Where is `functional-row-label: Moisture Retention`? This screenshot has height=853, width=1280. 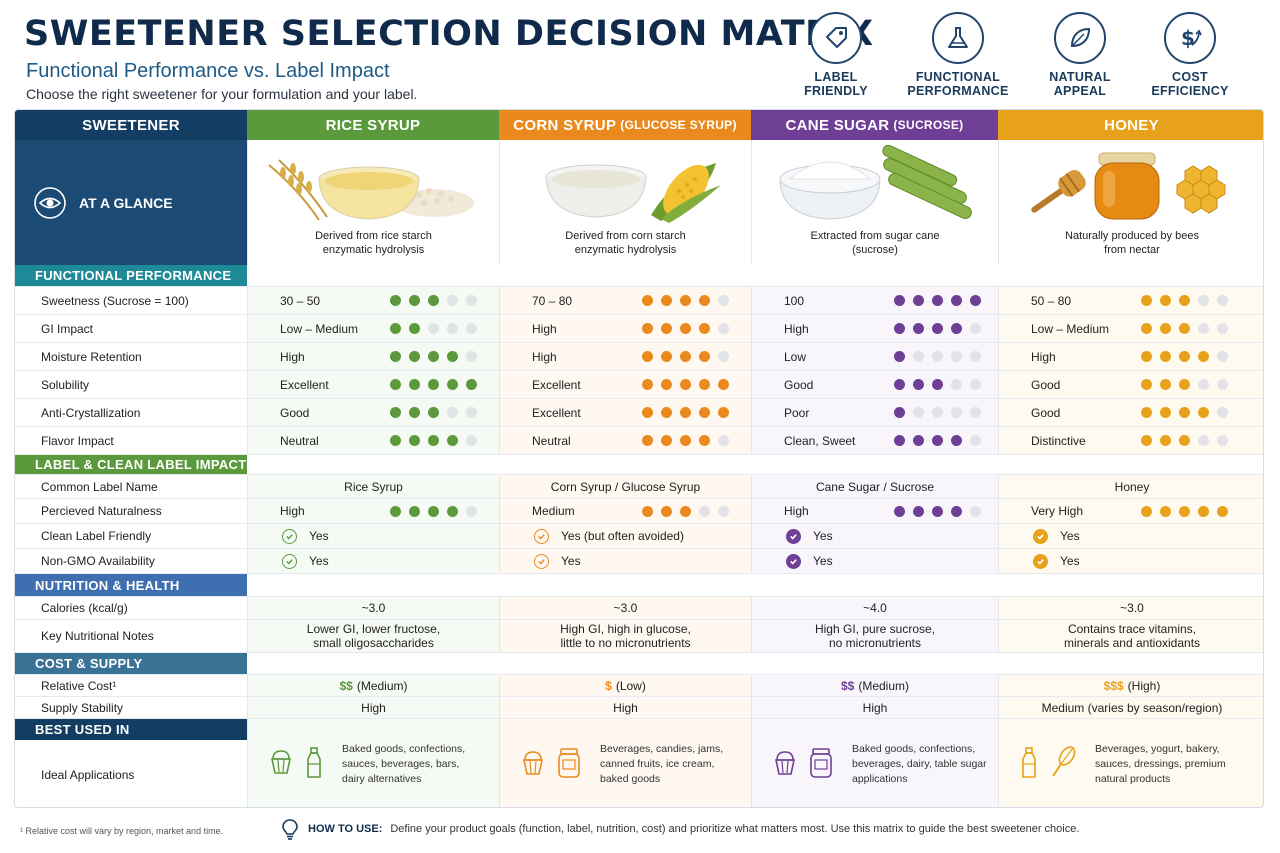
functional-row-label: Moisture Retention is located at coordinates (91, 356).